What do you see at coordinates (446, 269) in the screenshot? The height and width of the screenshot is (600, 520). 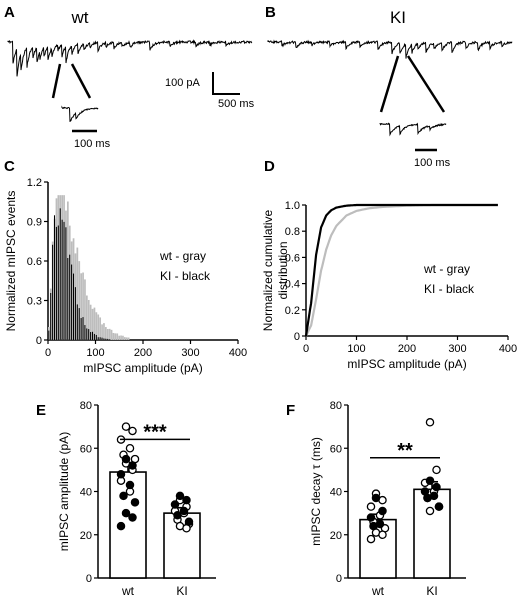 I see `legend-wt: wt - gray` at bounding box center [446, 269].